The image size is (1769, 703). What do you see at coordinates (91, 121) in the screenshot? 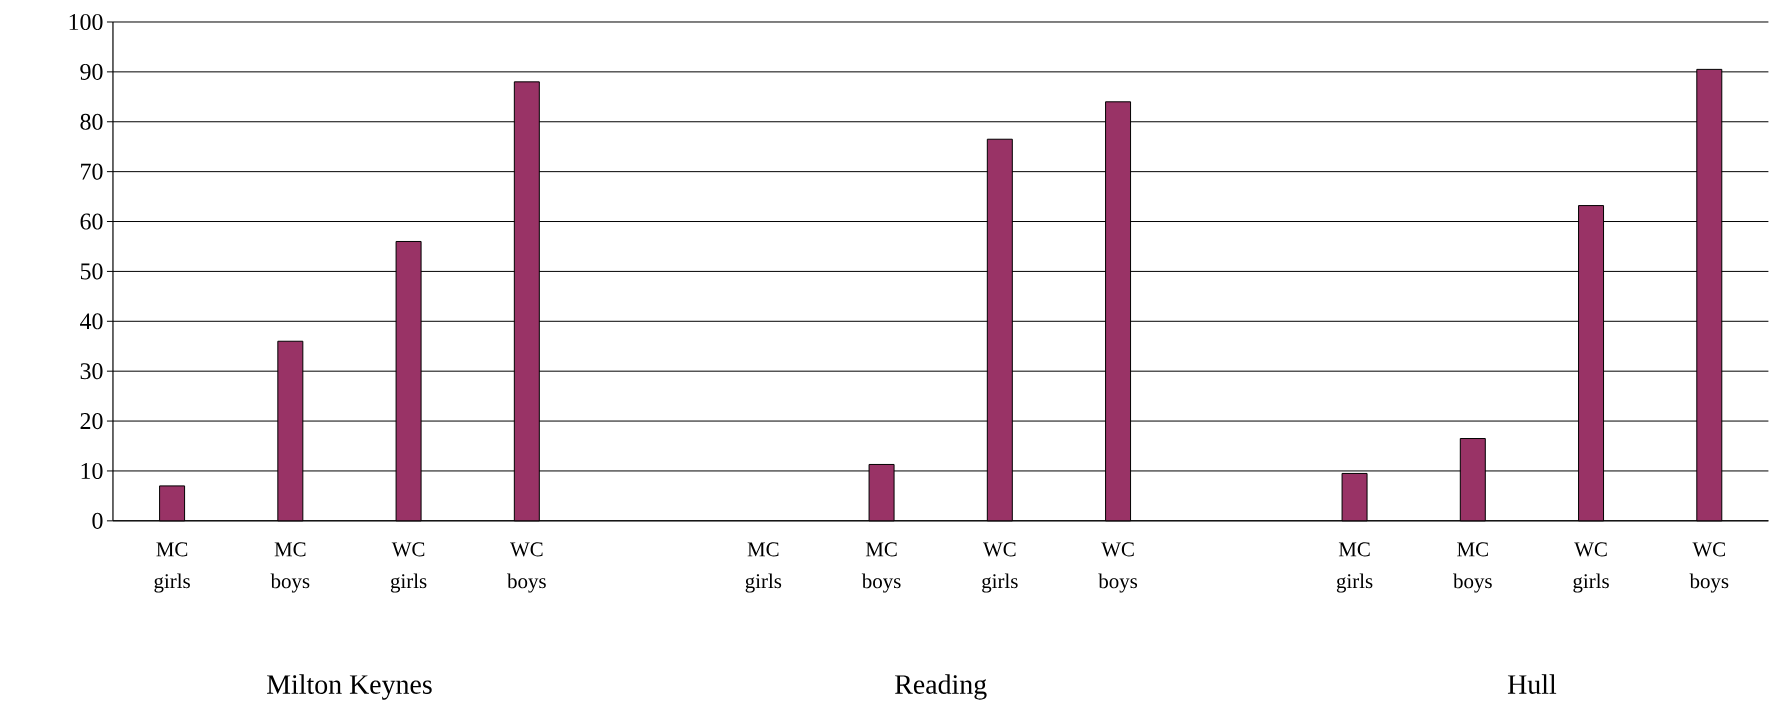
I see `y-tick-label: 80` at bounding box center [91, 121].